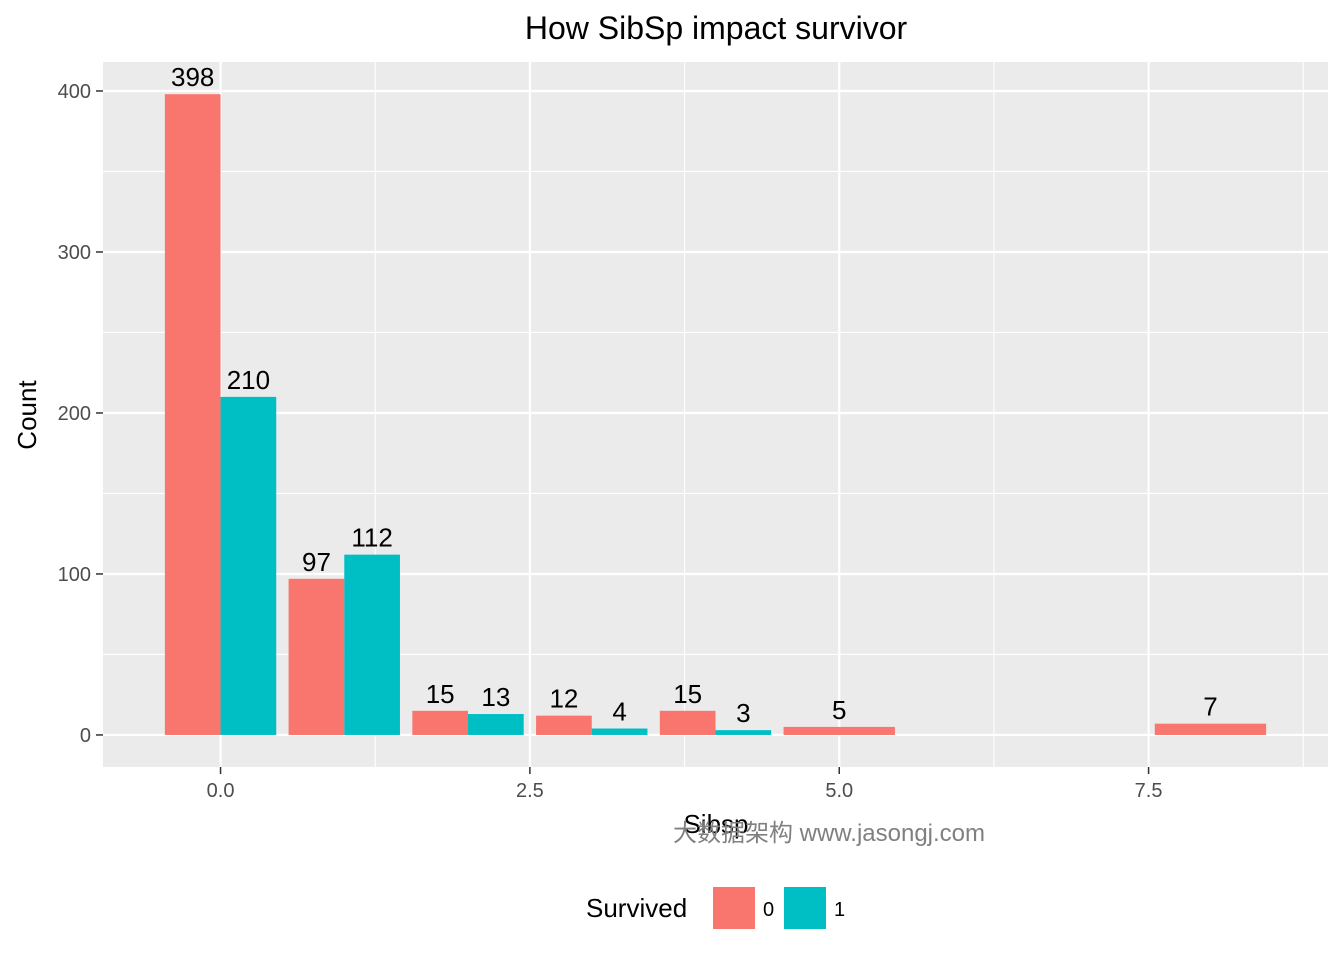 The image size is (1344, 960). I want to click on bar-value-label: 12, so click(563, 699).